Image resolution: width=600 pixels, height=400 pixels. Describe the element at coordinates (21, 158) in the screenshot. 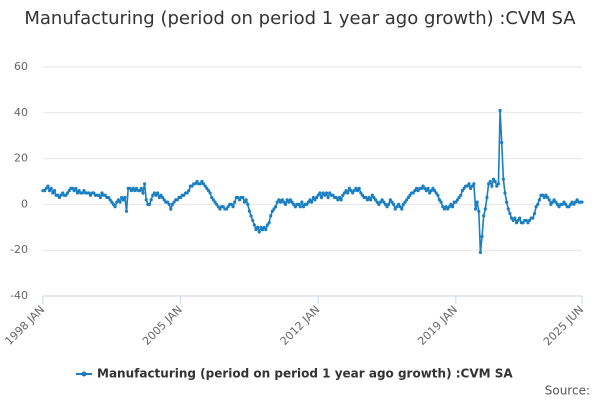

I see `y-tick-label: 20` at that location.